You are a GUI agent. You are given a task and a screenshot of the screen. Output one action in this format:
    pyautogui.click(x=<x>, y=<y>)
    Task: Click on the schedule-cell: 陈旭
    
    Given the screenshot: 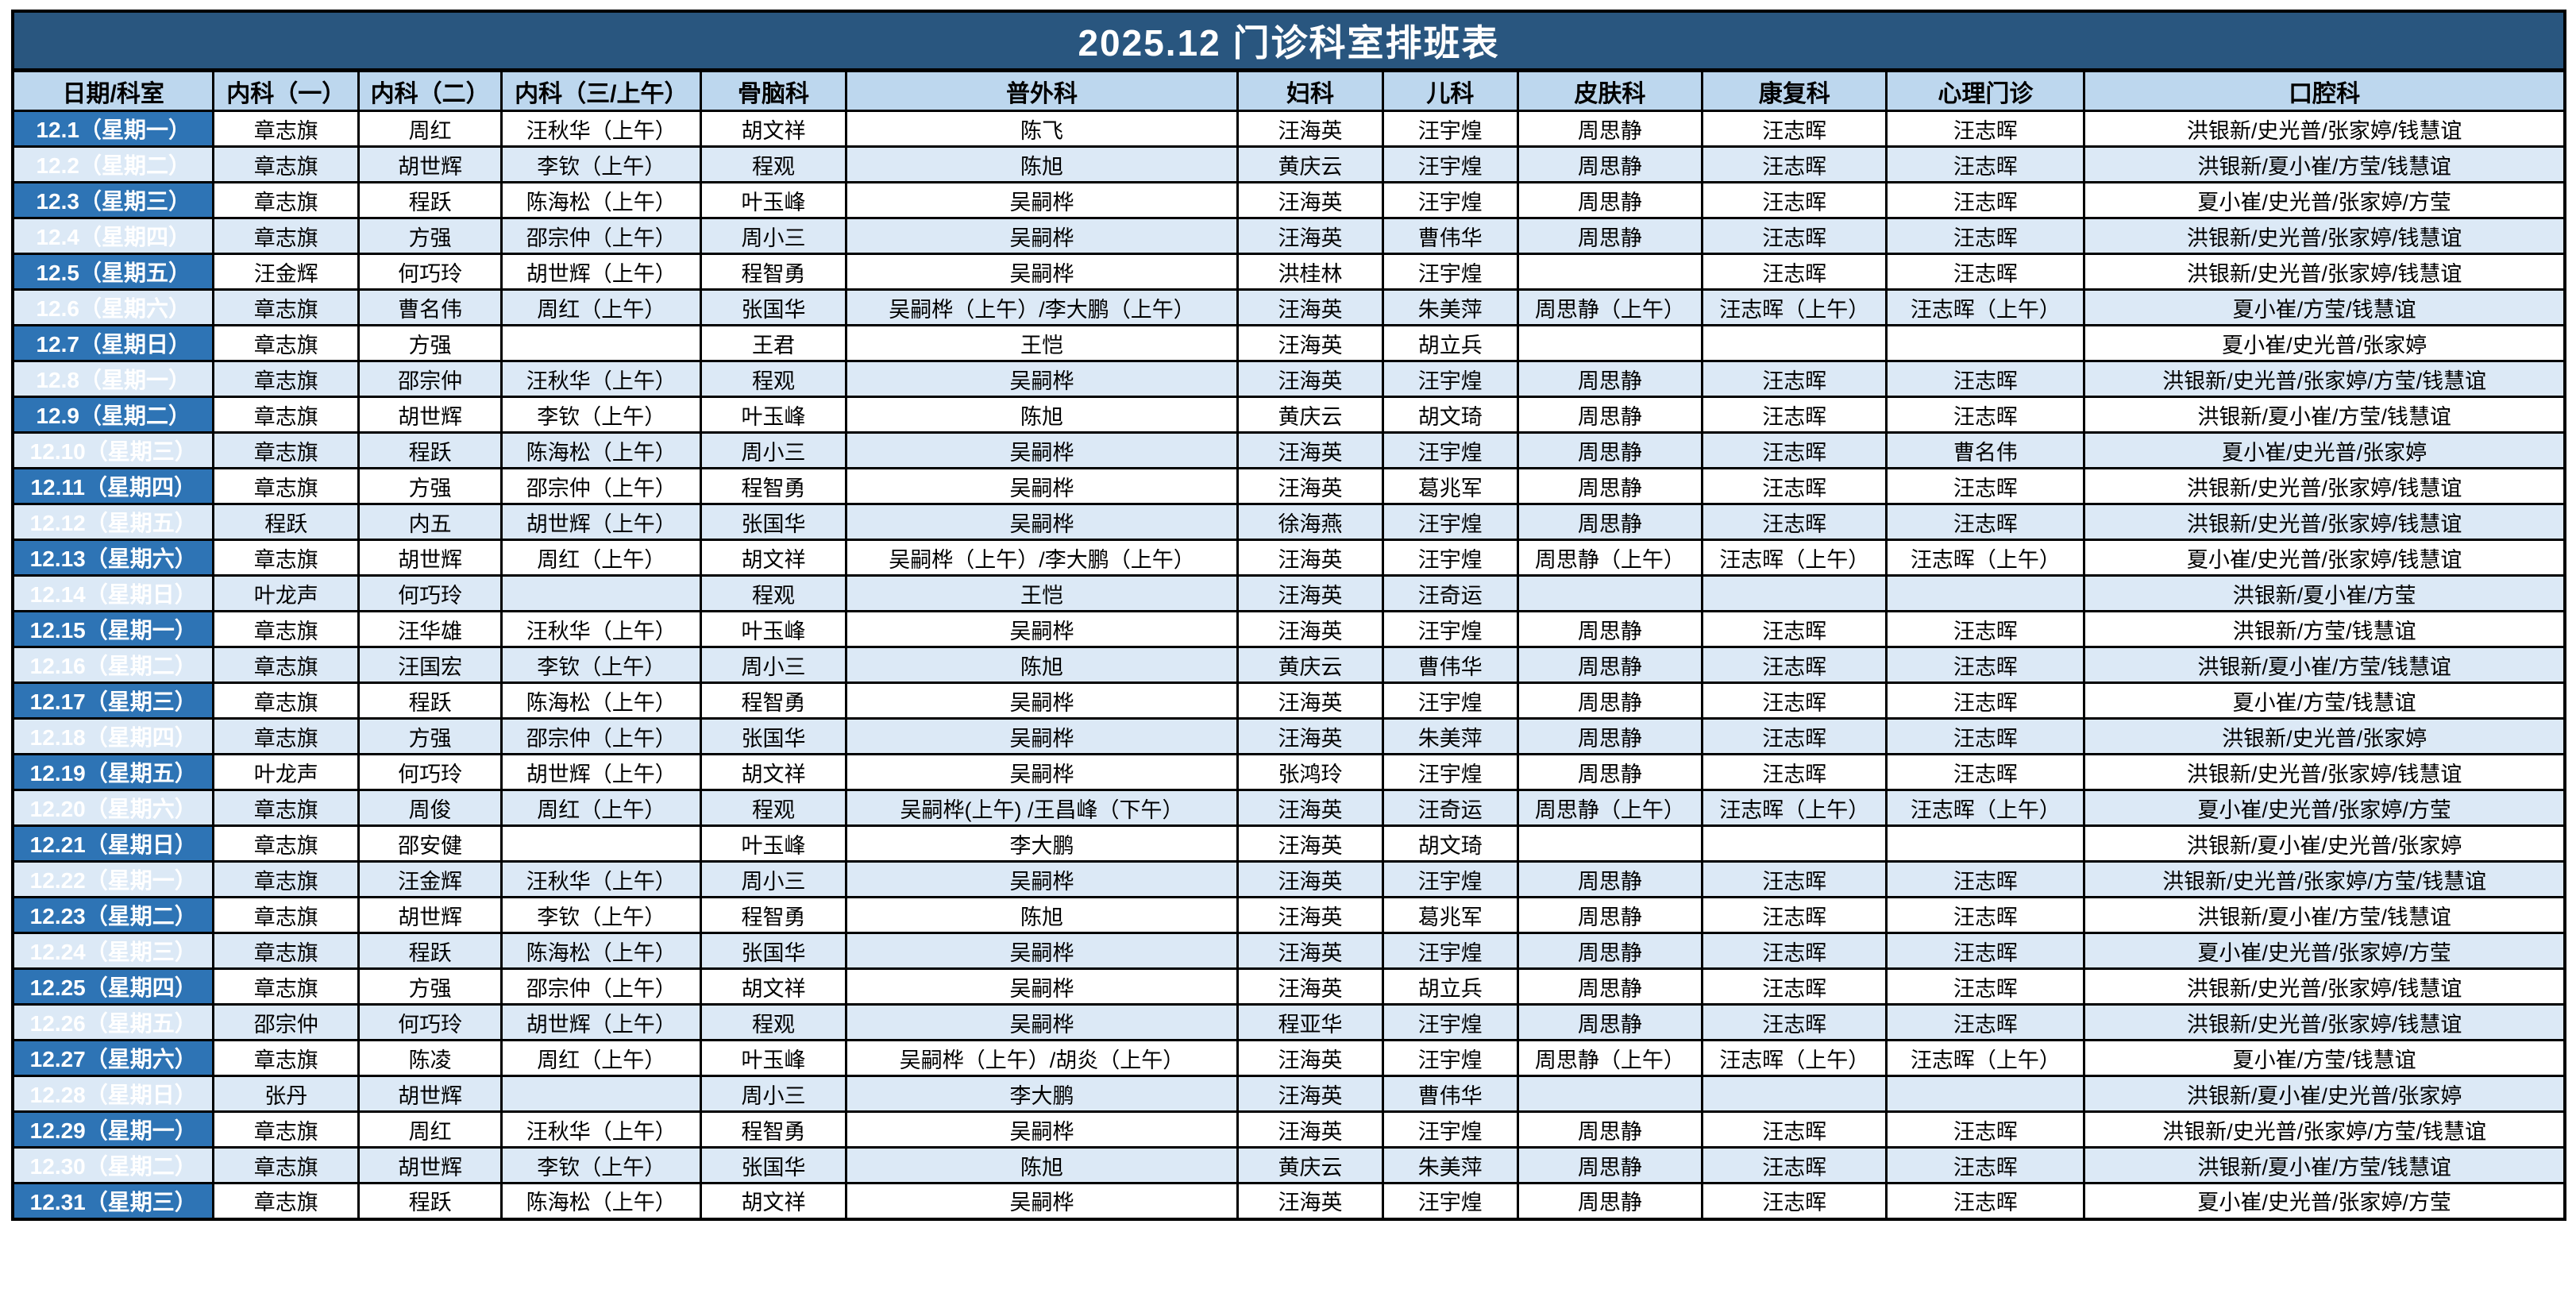 What is the action you would take?
    pyautogui.click(x=1042, y=1165)
    